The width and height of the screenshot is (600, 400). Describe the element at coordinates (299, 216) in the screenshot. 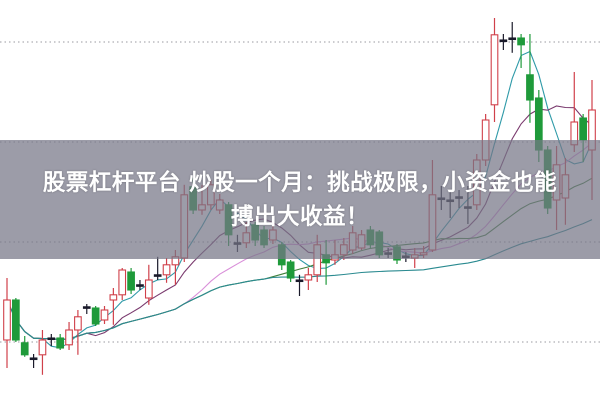

I see `headline-line-2: 搏出大收益！` at that location.